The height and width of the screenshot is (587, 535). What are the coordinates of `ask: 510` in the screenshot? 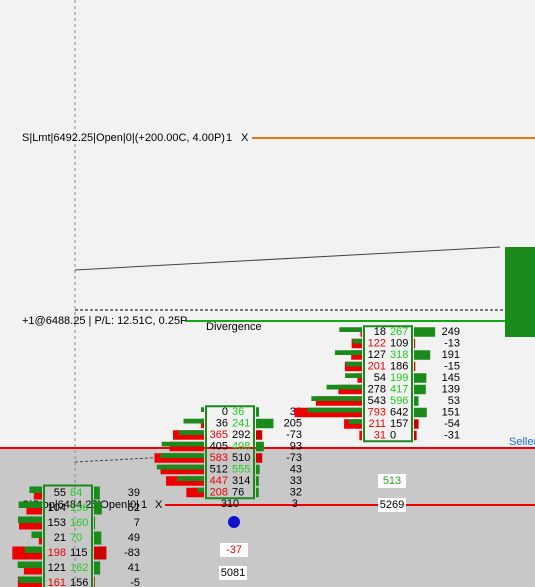 It's located at (241, 458).